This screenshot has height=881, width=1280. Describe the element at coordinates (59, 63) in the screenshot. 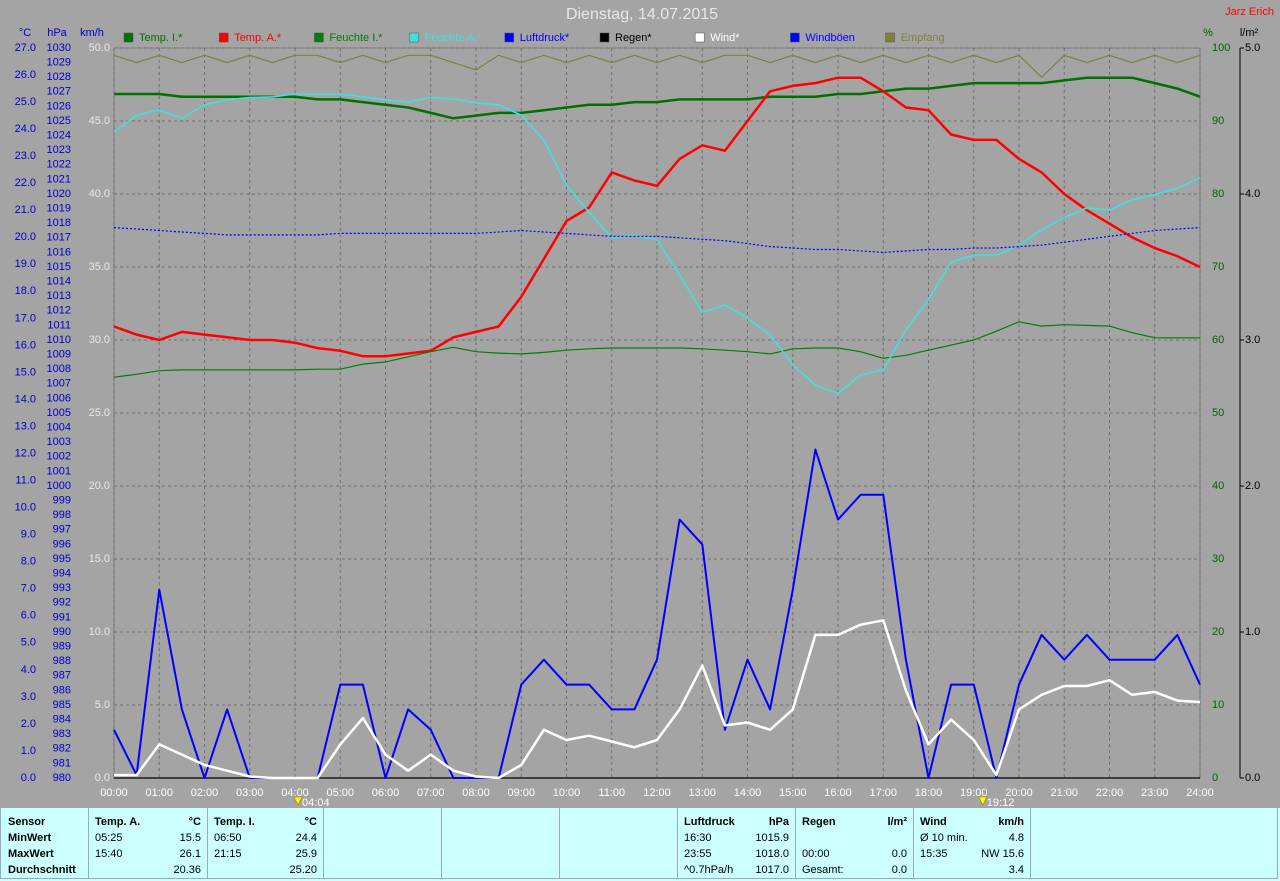

I see `y-tick-label: 1029` at that location.